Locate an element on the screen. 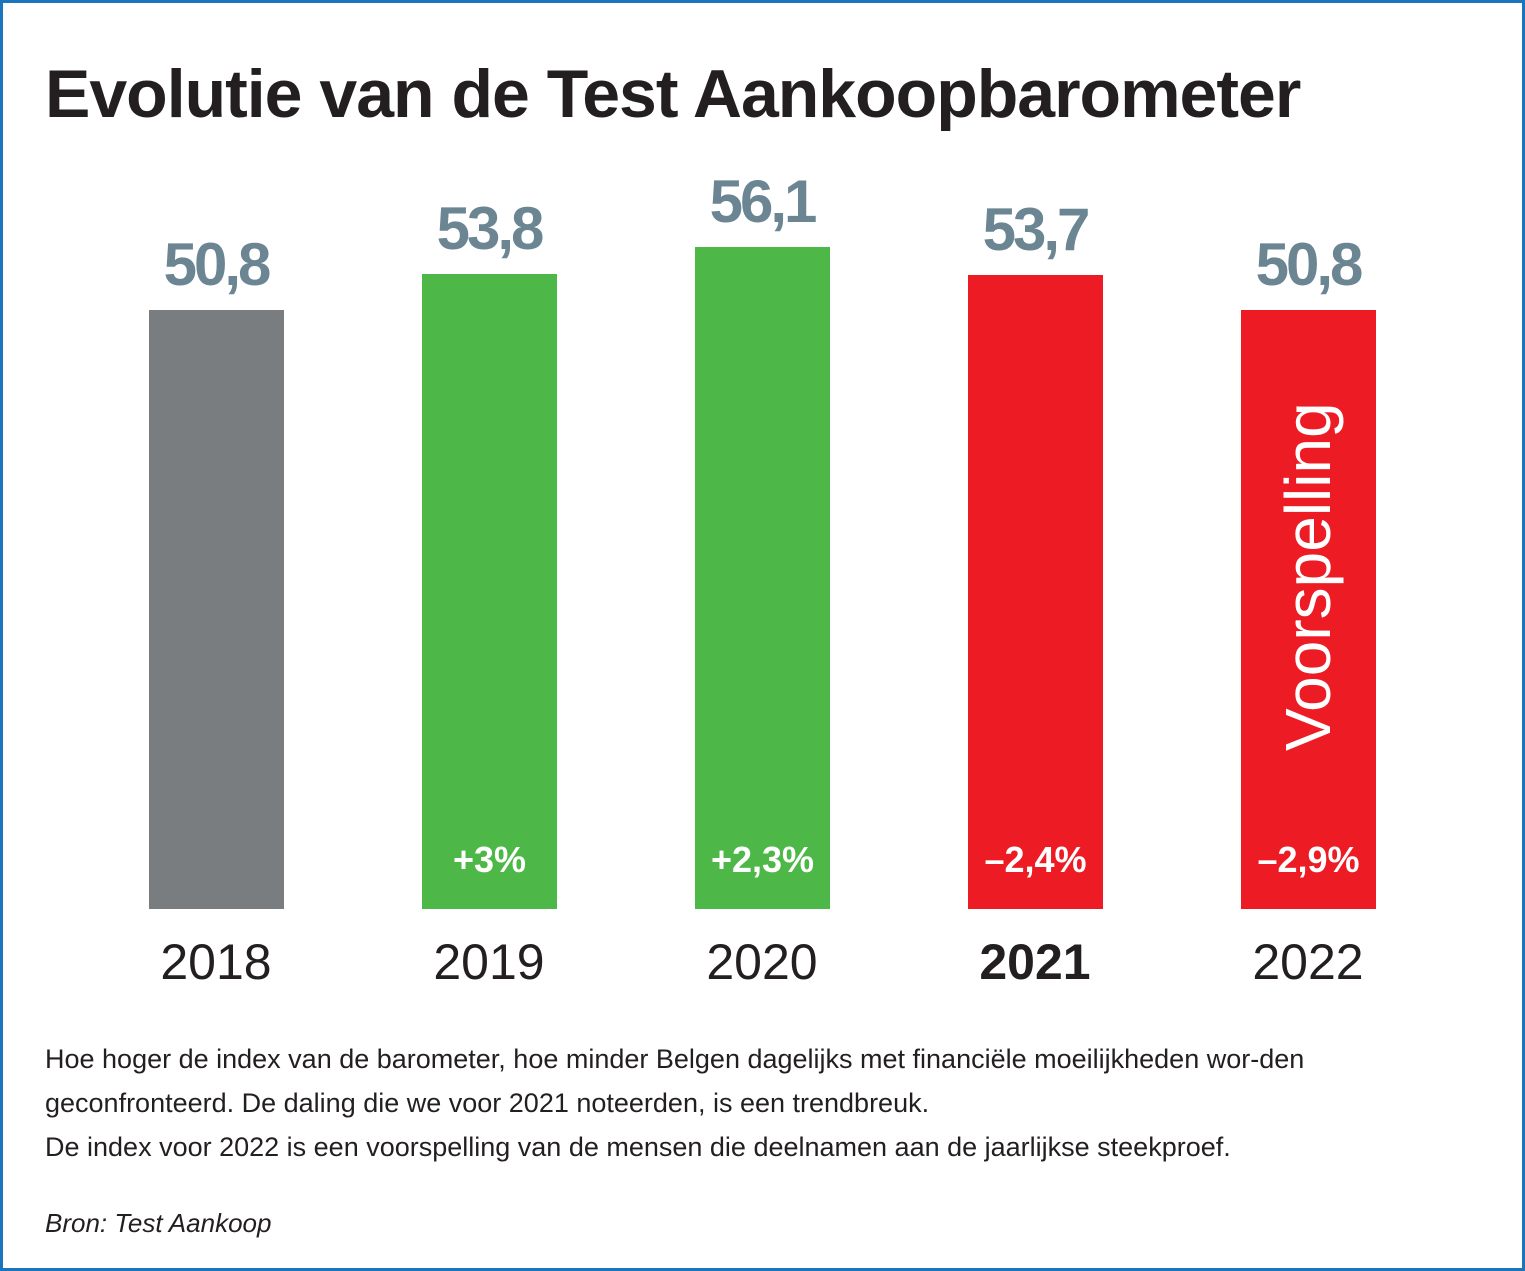  bar-2020: +2,3% is located at coordinates (762, 578).